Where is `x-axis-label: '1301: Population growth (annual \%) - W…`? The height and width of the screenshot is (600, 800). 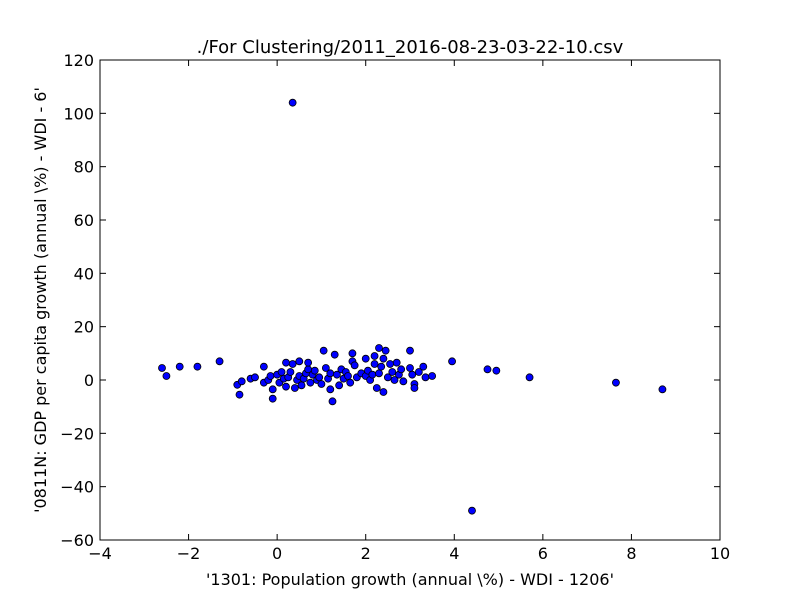
x-axis-label: '1301: Population growth (annual \%) - W… is located at coordinates (410, 579).